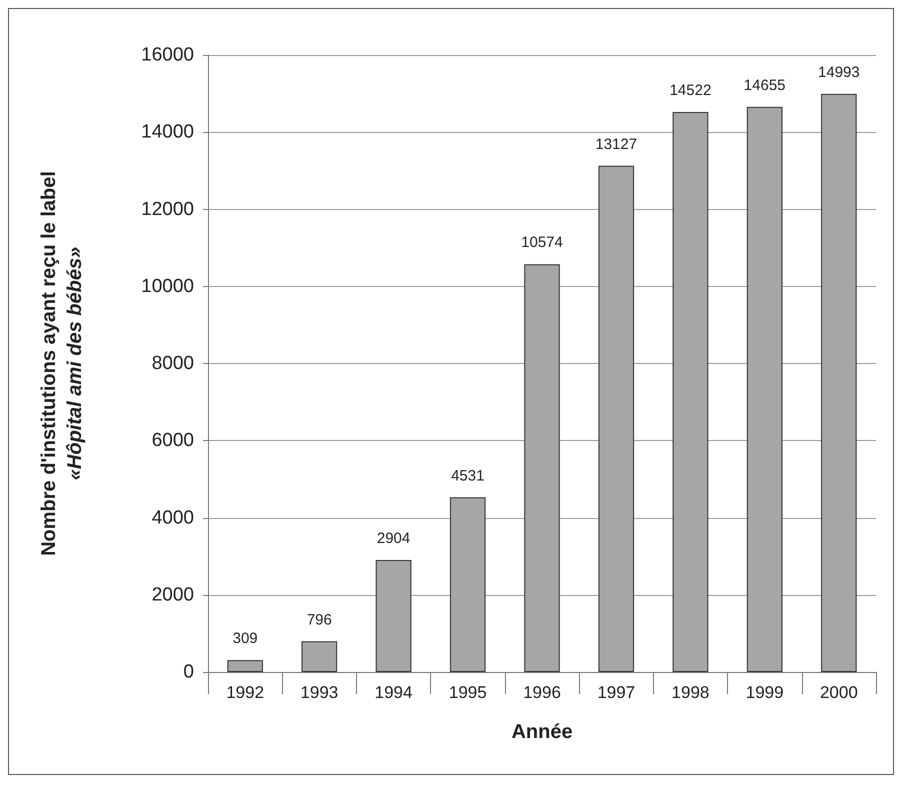 This screenshot has width=906, height=787. What do you see at coordinates (319, 692) in the screenshot?
I see `x-tick-label: 1993` at bounding box center [319, 692].